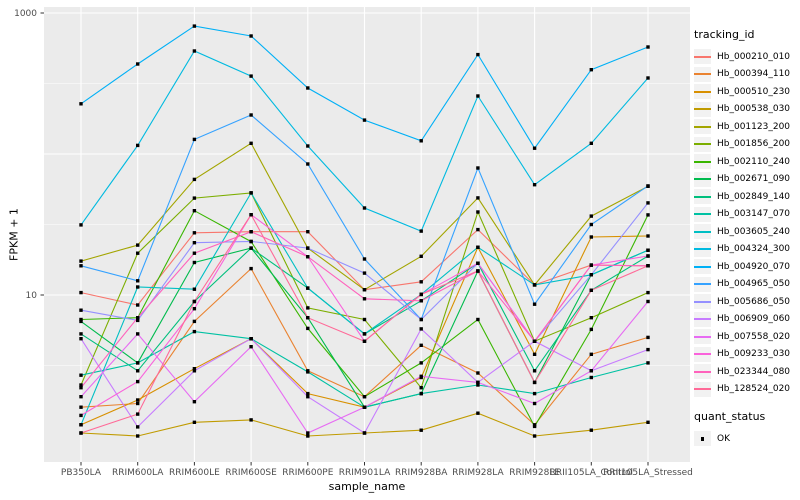 Image resolution: width=800 pixels, height=500 pixels. Describe the element at coordinates (747, 372) in the screenshot. I see `legend-item-Hb_023344_080: Hb_023344_080` at that location.